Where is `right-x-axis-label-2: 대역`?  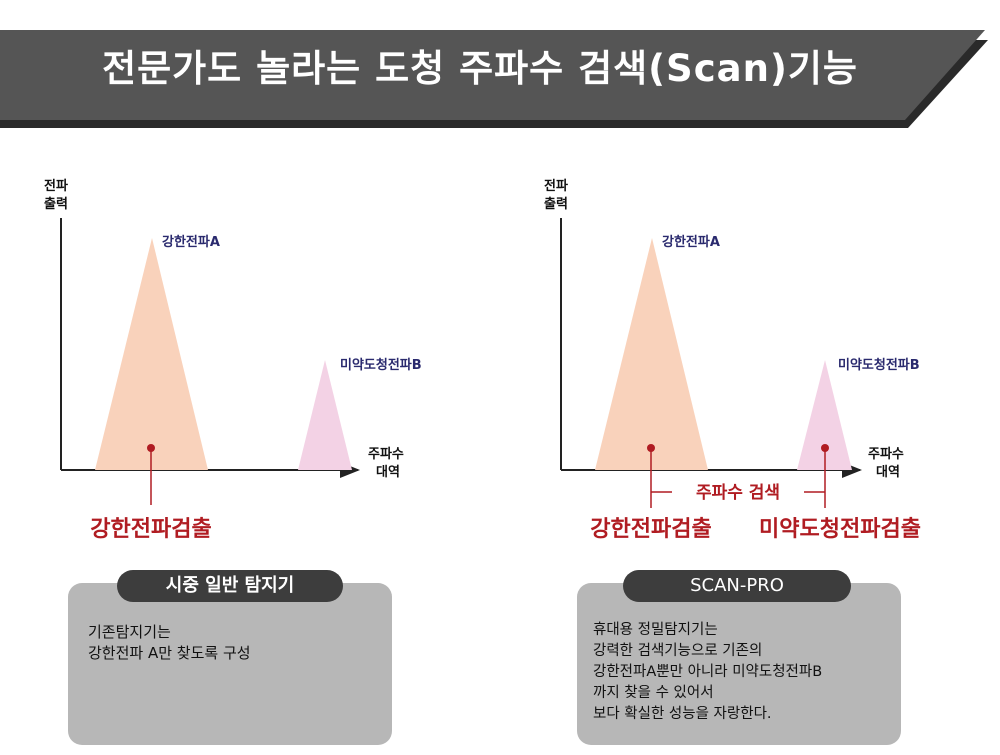
right-x-axis-label-2: 대역 is located at coordinates (888, 472).